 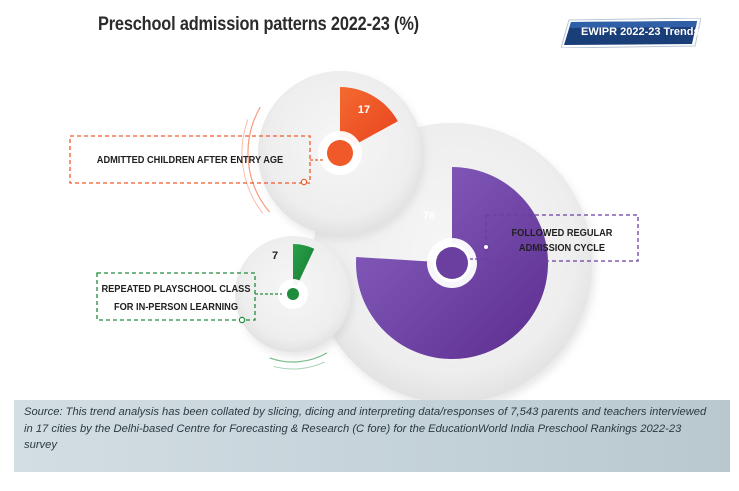 What do you see at coordinates (252, 166) in the screenshot?
I see `decor-arc-orange-outer` at bounding box center [252, 166].